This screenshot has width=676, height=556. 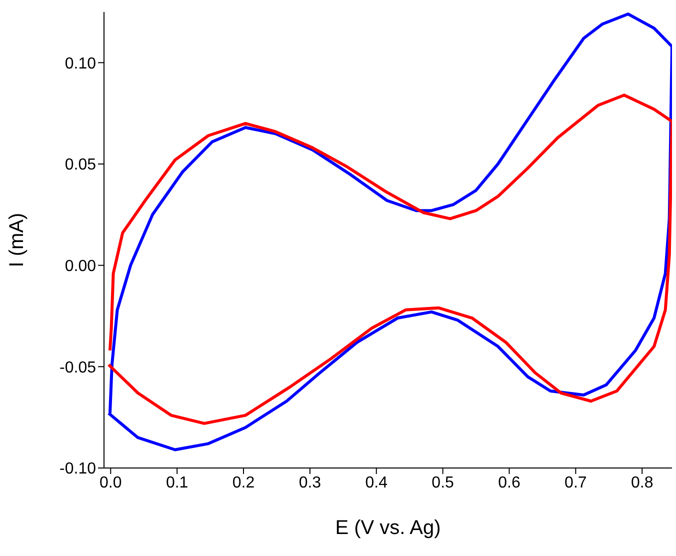 I want to click on x-tick-label: 0.4, so click(x=376, y=483).